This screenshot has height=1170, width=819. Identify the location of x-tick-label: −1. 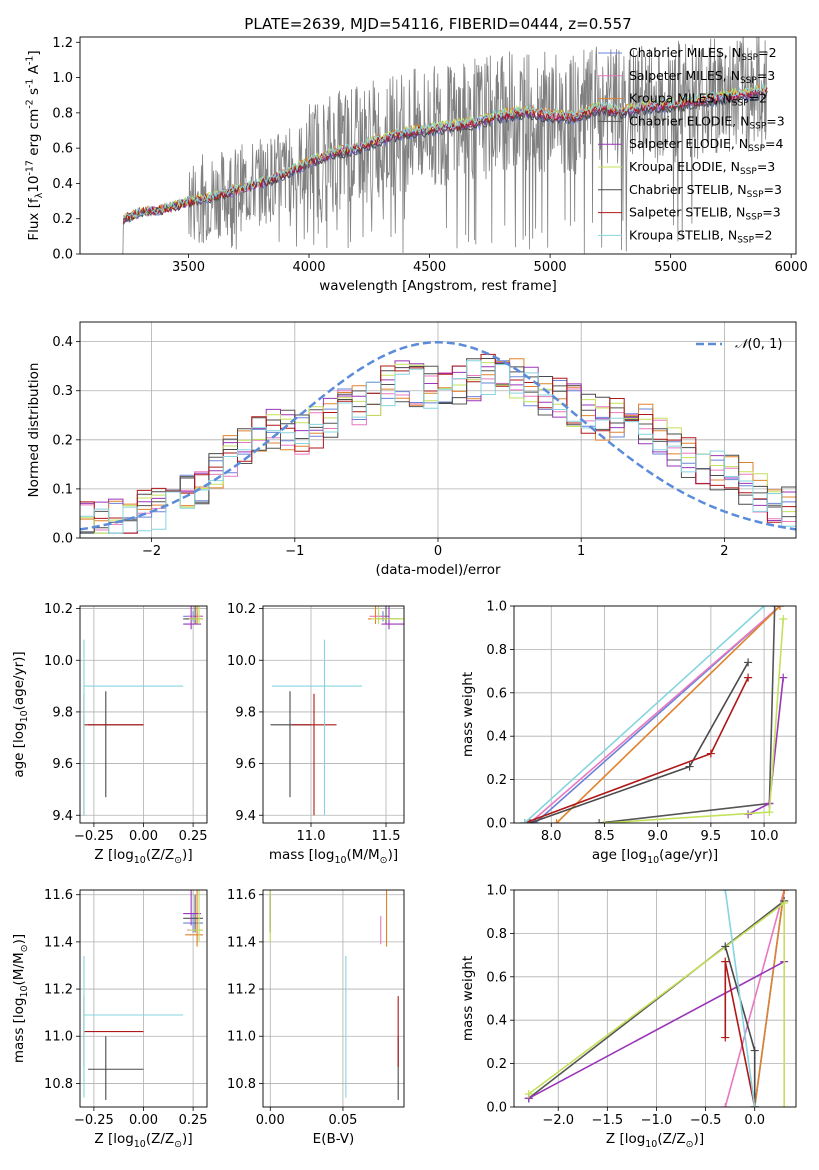
(294, 551).